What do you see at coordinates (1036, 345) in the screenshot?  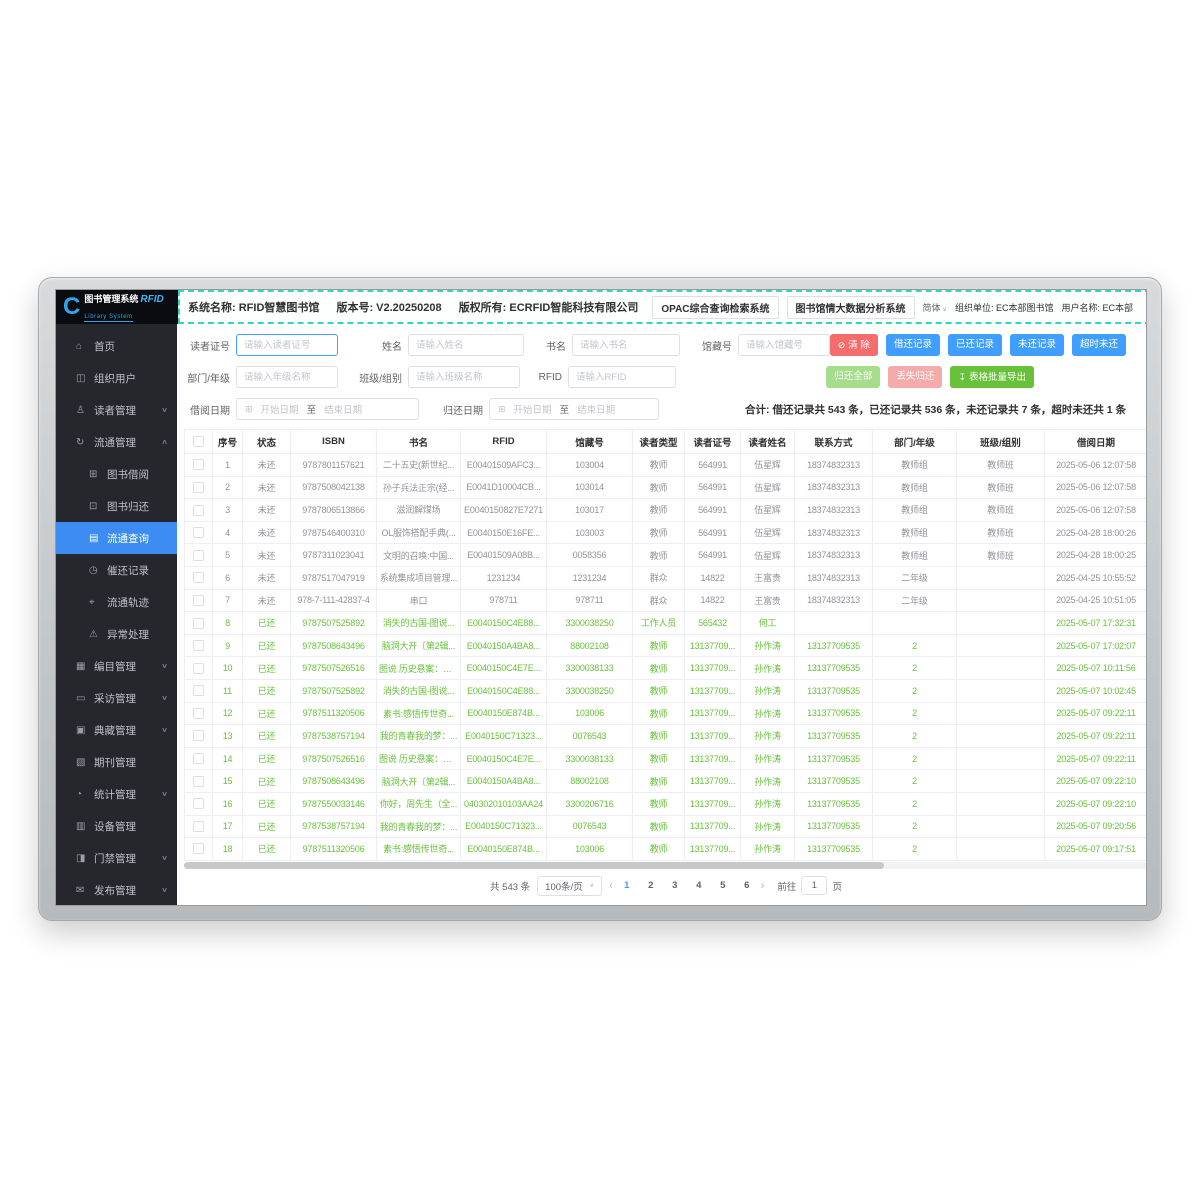 I see `not-returned-records-button: 未还记录` at bounding box center [1036, 345].